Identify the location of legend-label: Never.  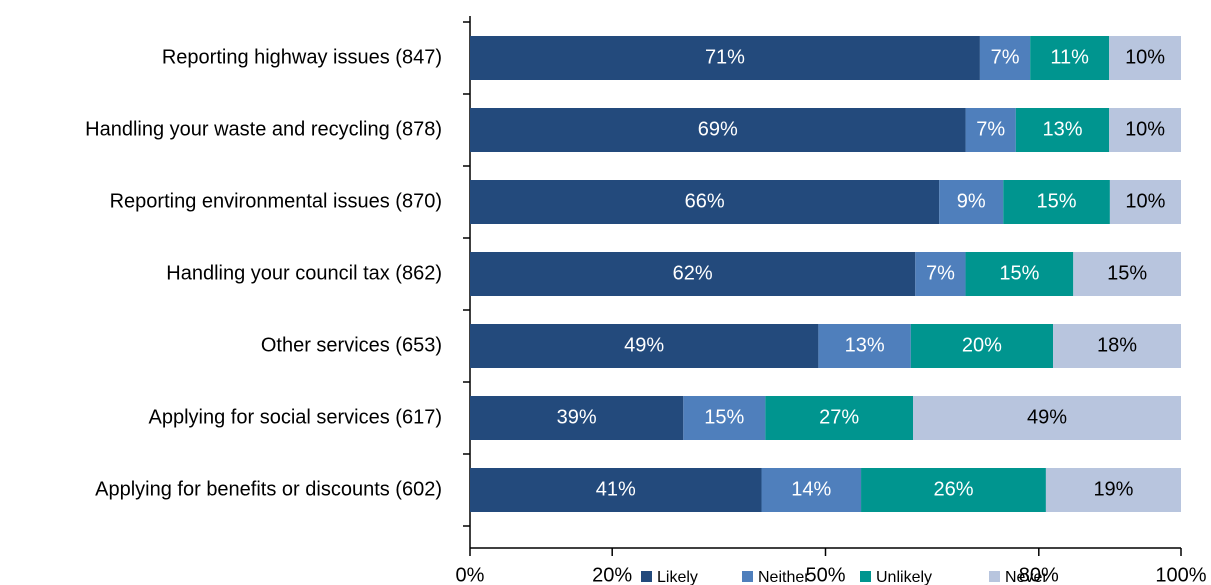
(1026, 577).